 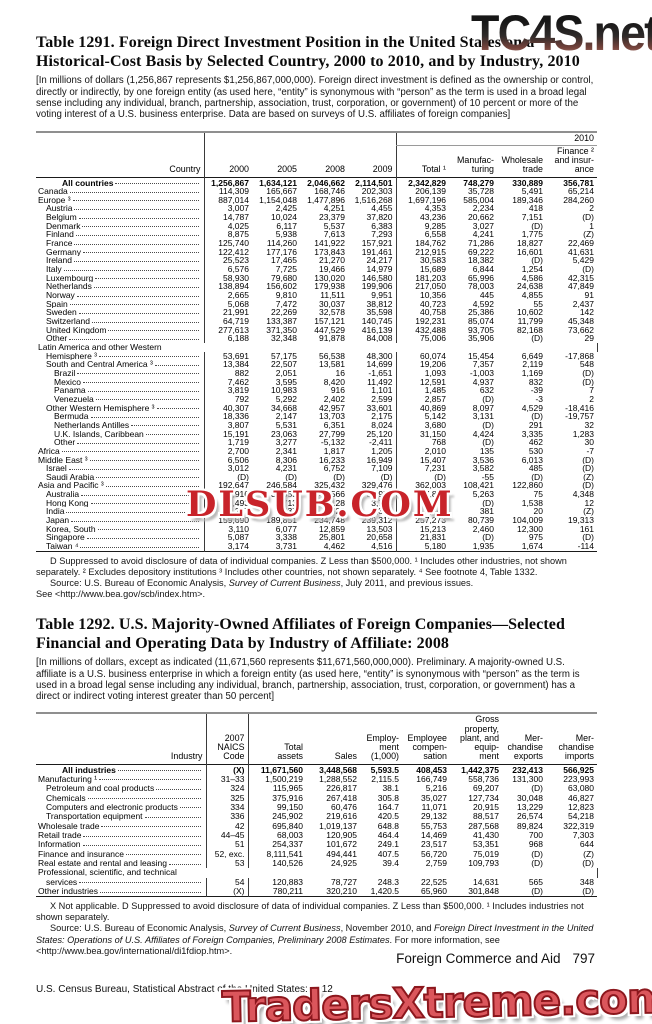 What do you see at coordinates (390, 789) in the screenshot?
I see `cell: 38.1` at bounding box center [390, 789].